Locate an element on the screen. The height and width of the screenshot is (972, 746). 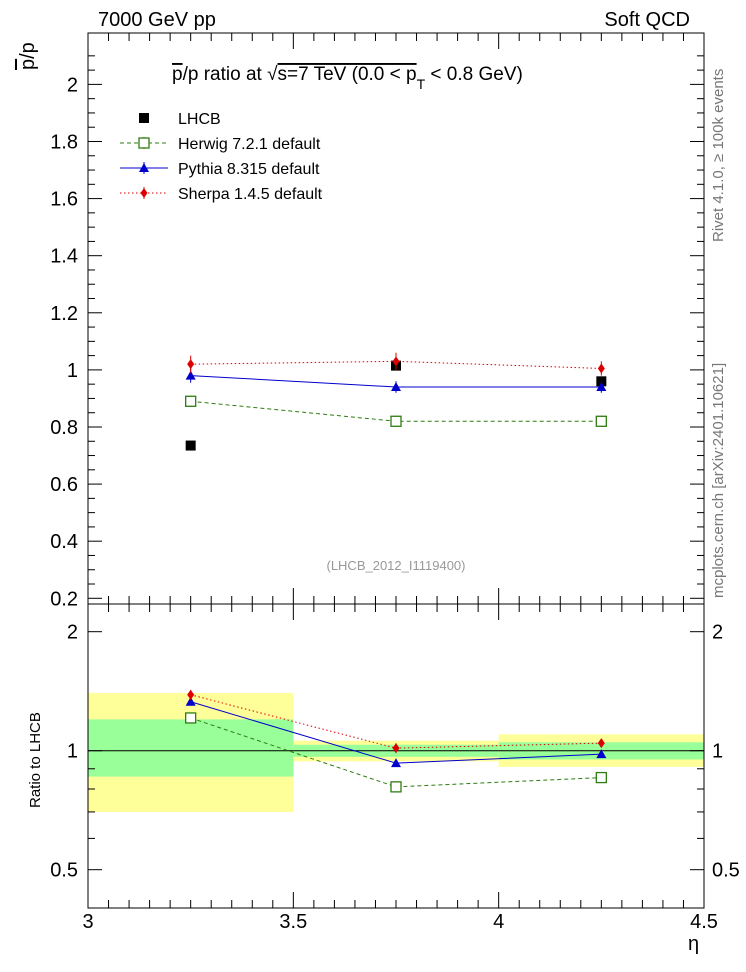
main-ytick-label-9: 2 is located at coordinates (72, 85).